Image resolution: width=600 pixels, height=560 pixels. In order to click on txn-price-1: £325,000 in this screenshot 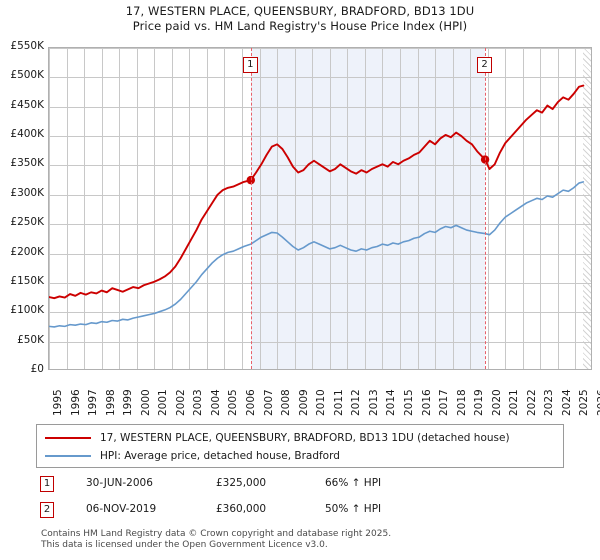, I will do `click(241, 483)`.